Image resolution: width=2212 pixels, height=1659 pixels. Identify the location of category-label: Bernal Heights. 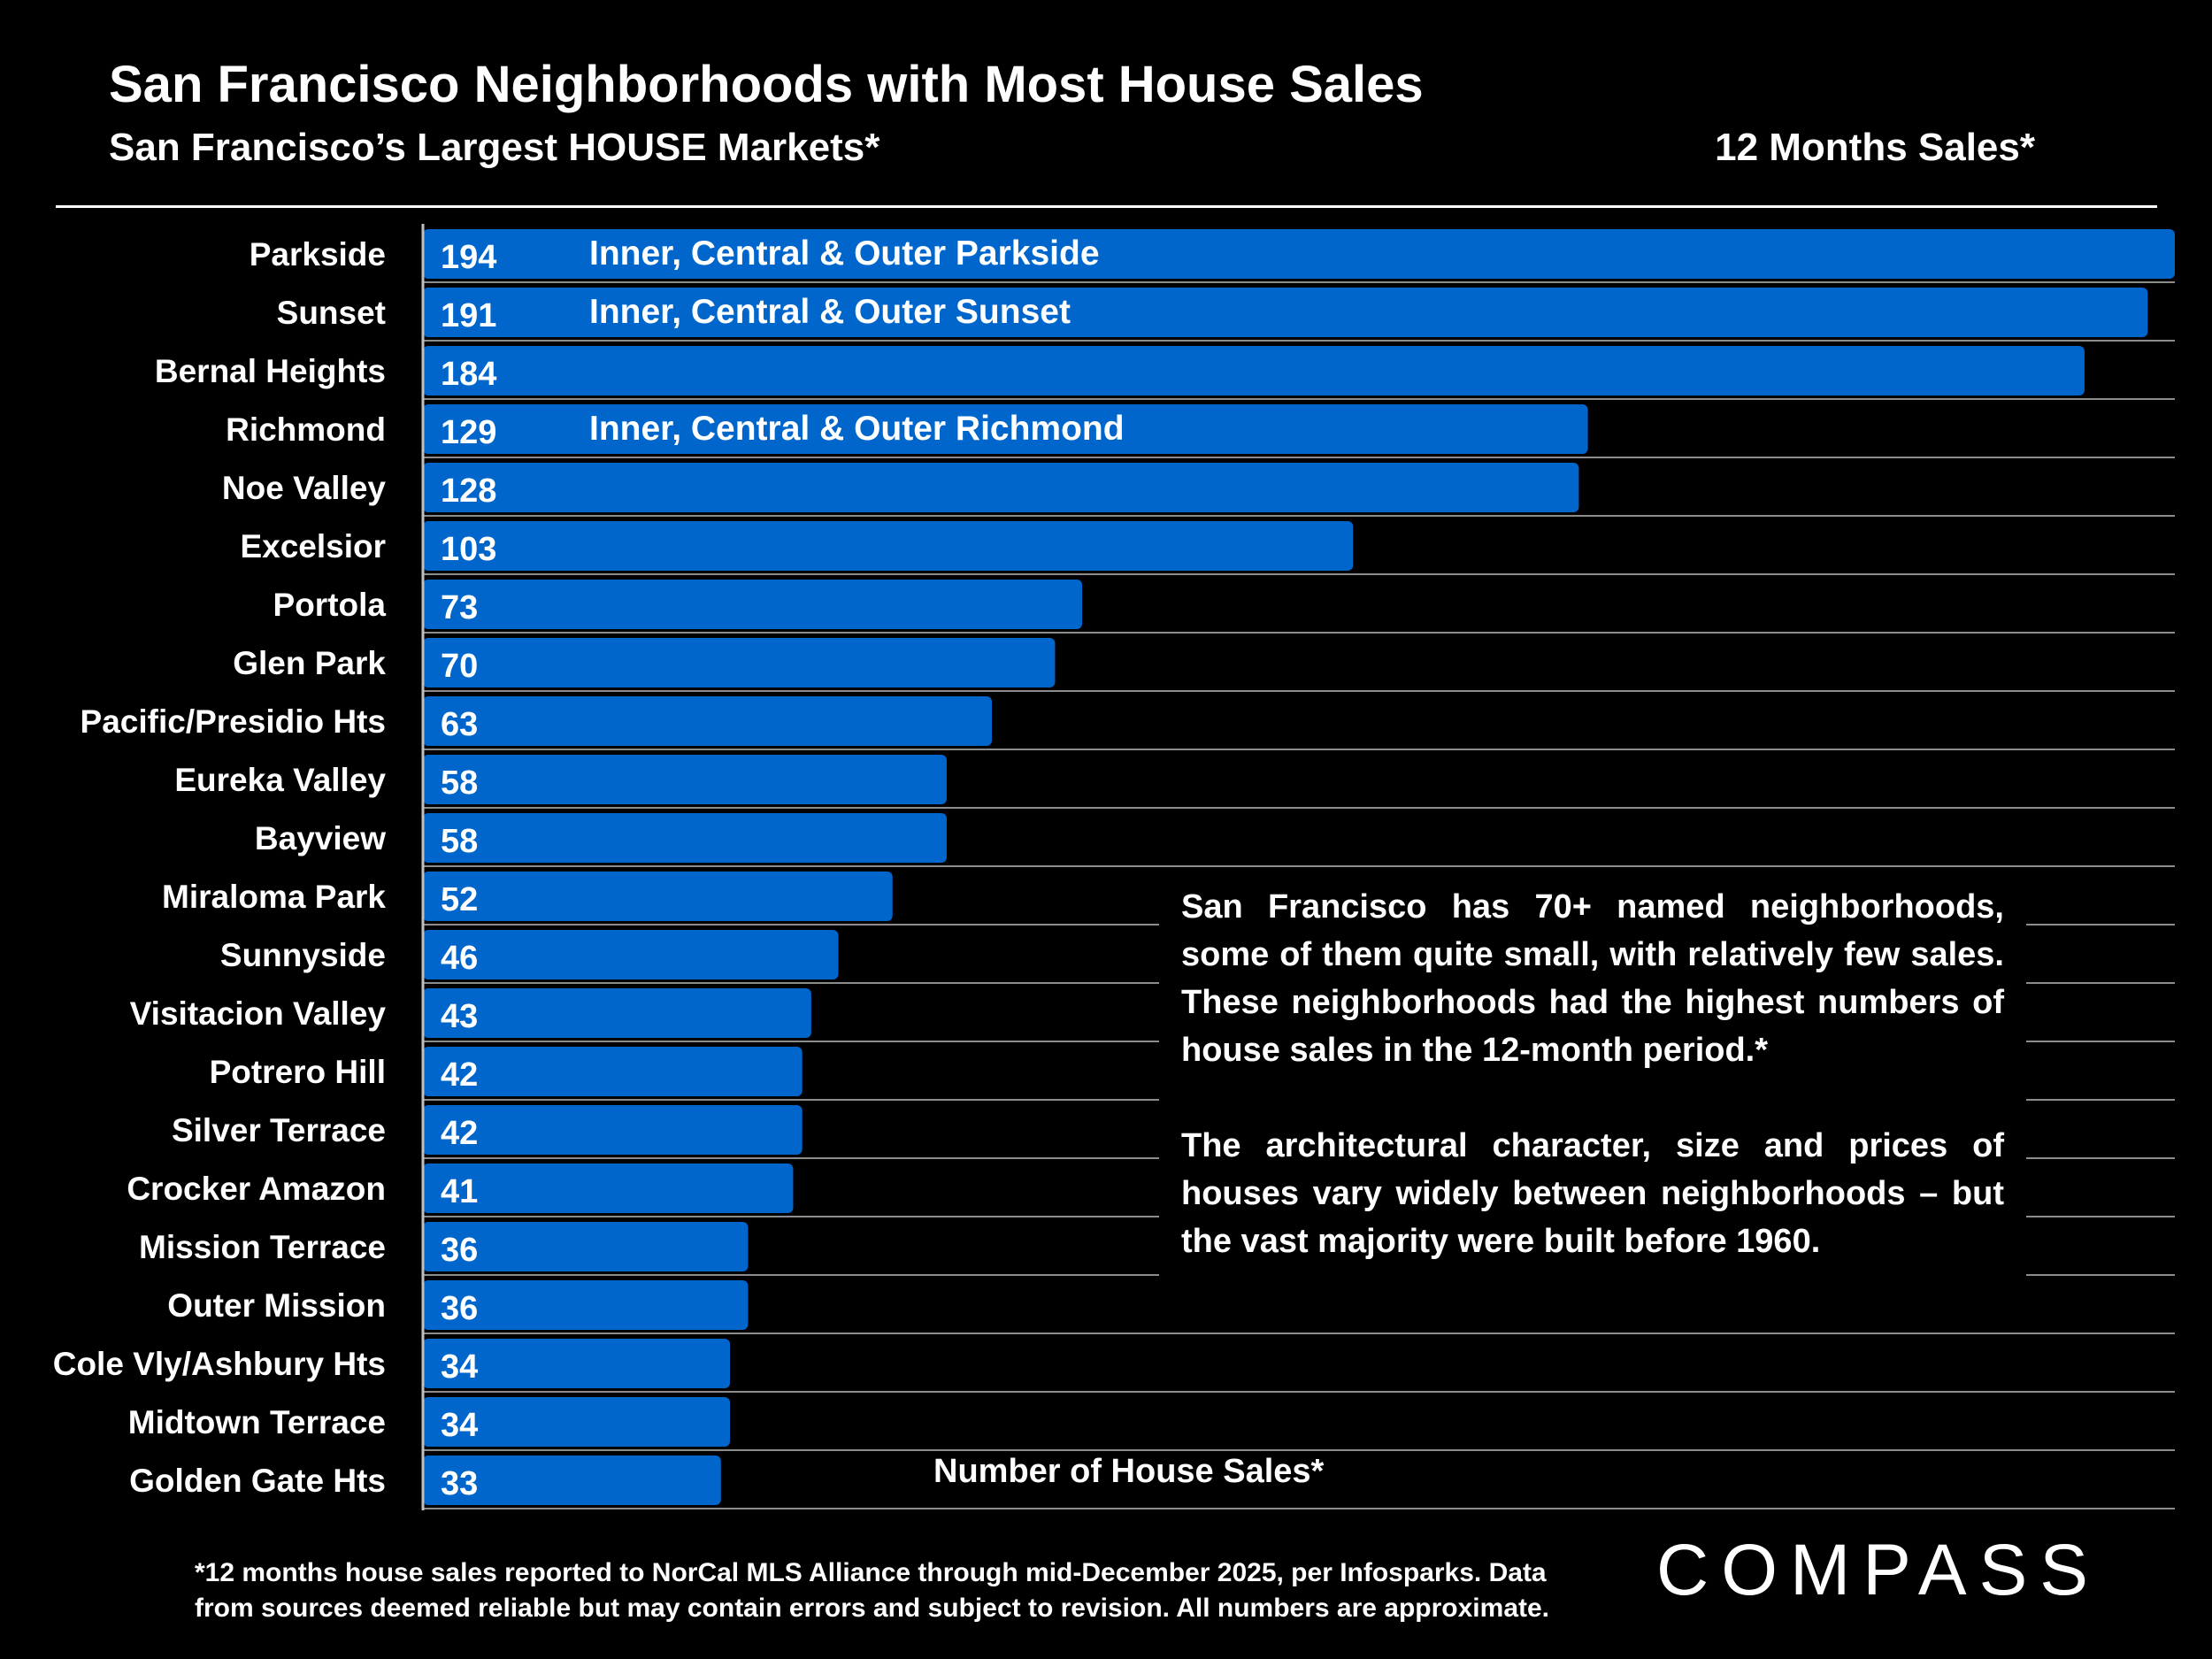
(270, 371).